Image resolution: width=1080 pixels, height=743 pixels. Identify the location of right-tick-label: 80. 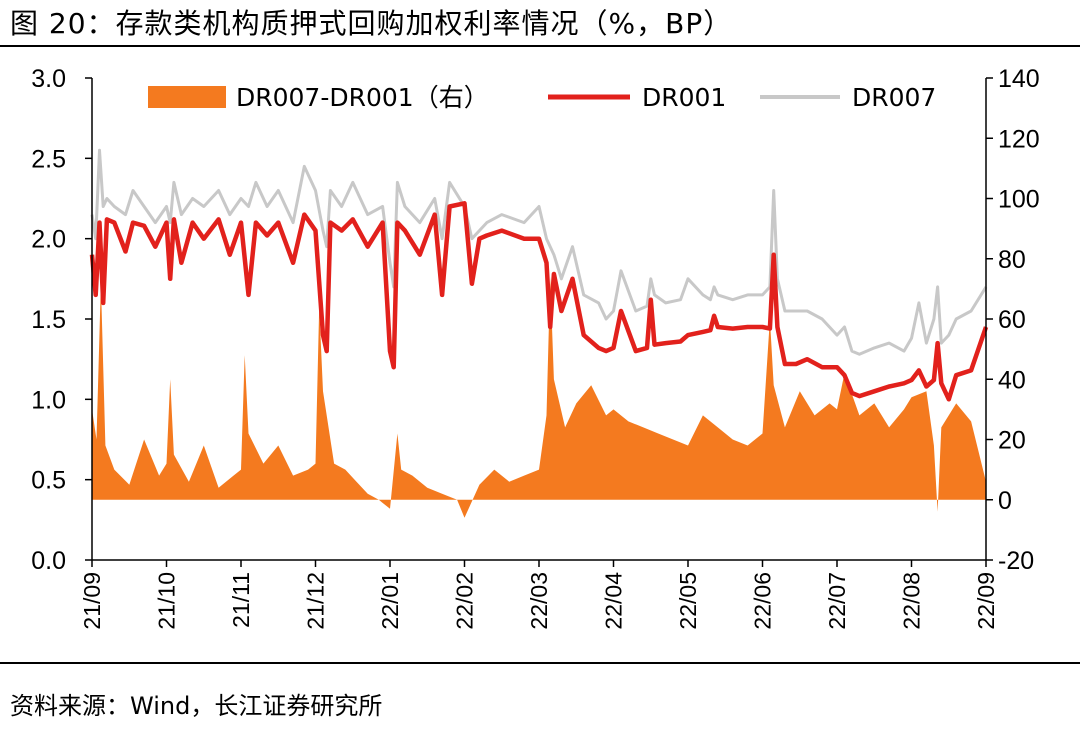
(1012, 260).